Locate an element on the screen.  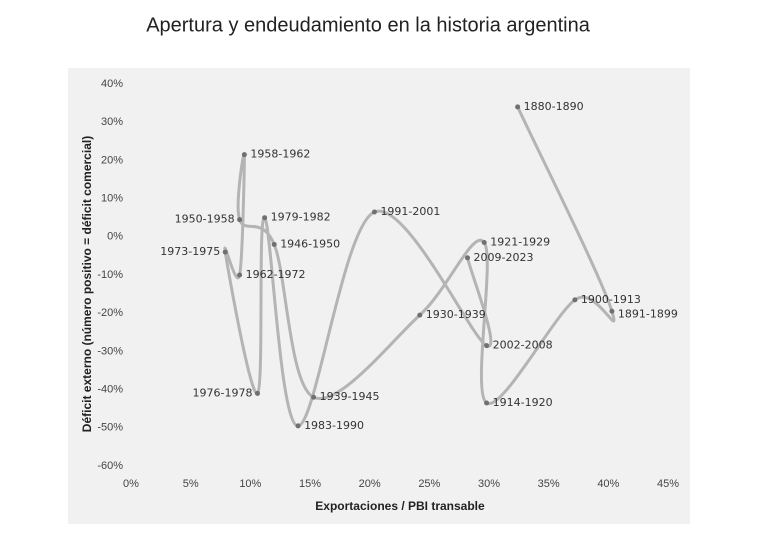
point-label: 1950-1958 is located at coordinates (205, 219).